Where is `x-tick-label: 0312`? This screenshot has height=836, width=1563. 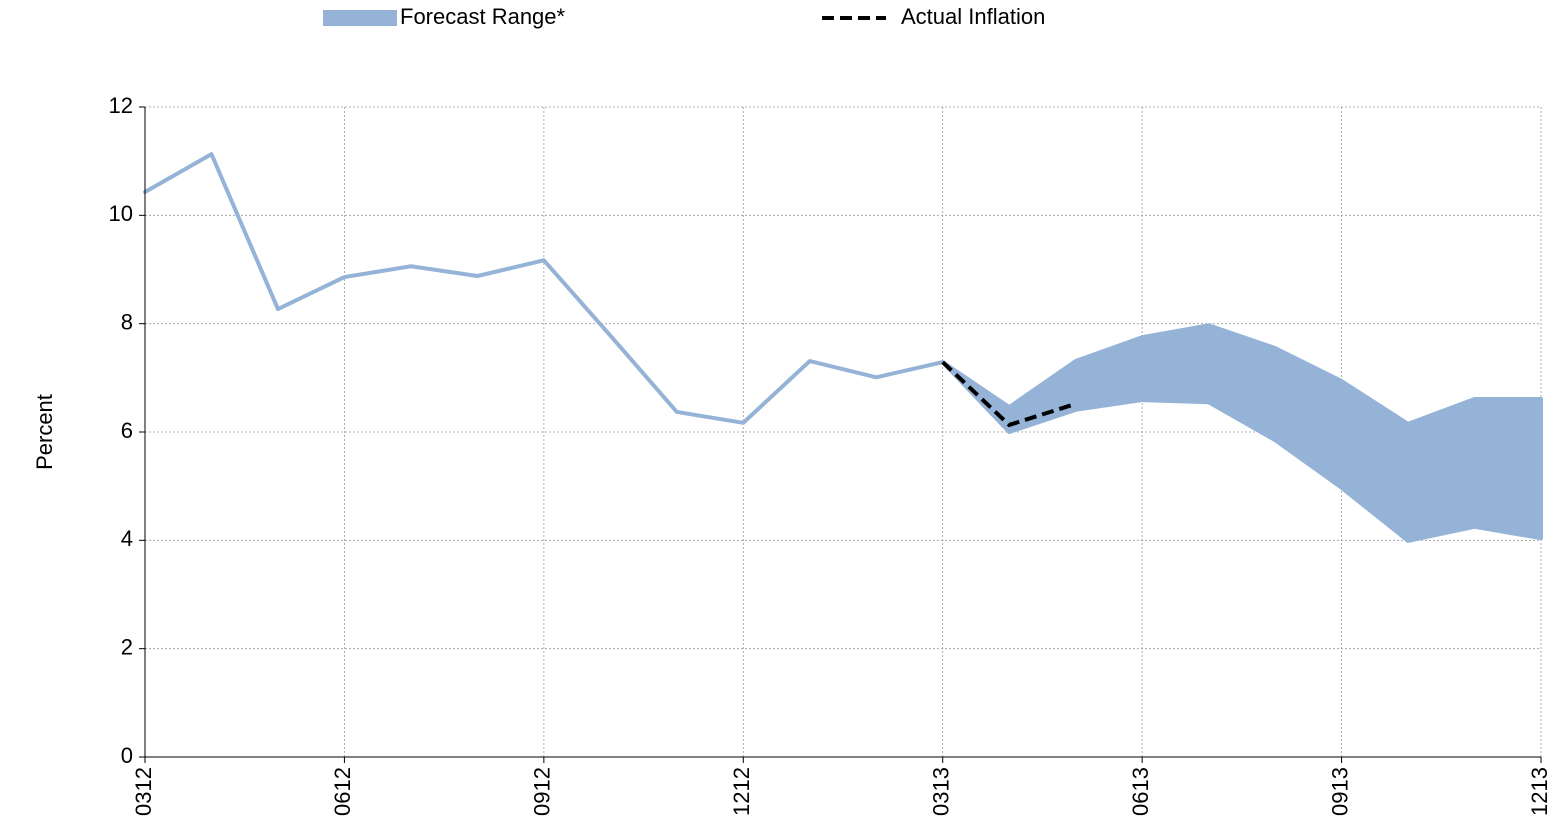
x-tick-label: 0312 is located at coordinates (143, 791).